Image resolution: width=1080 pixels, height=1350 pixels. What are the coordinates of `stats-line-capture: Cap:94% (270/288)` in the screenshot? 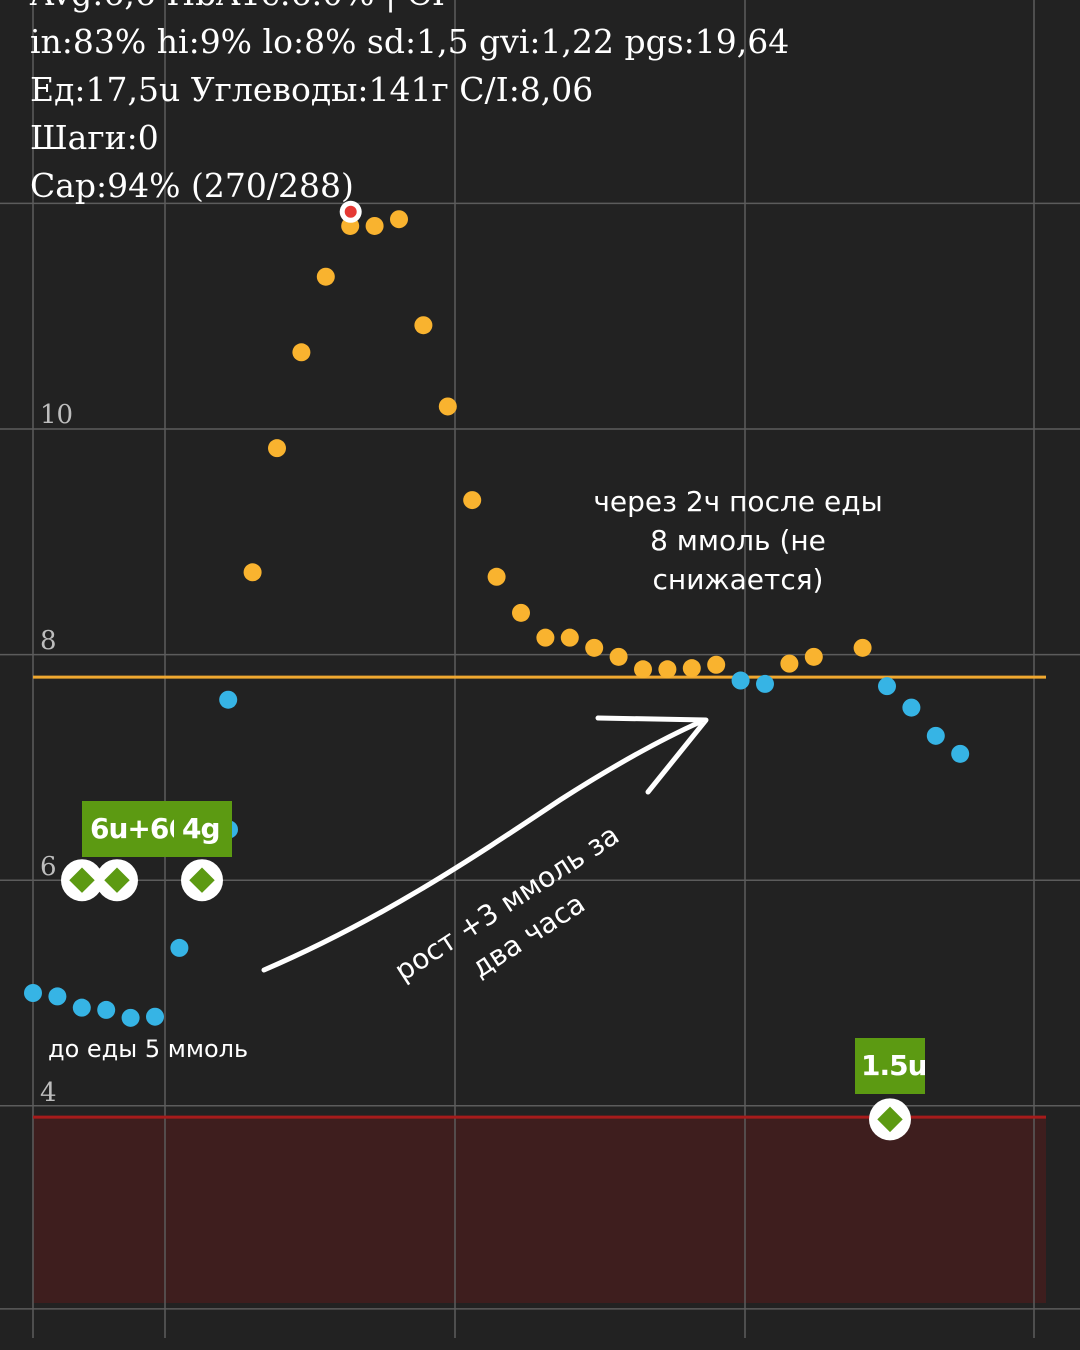 It's located at (192, 185).